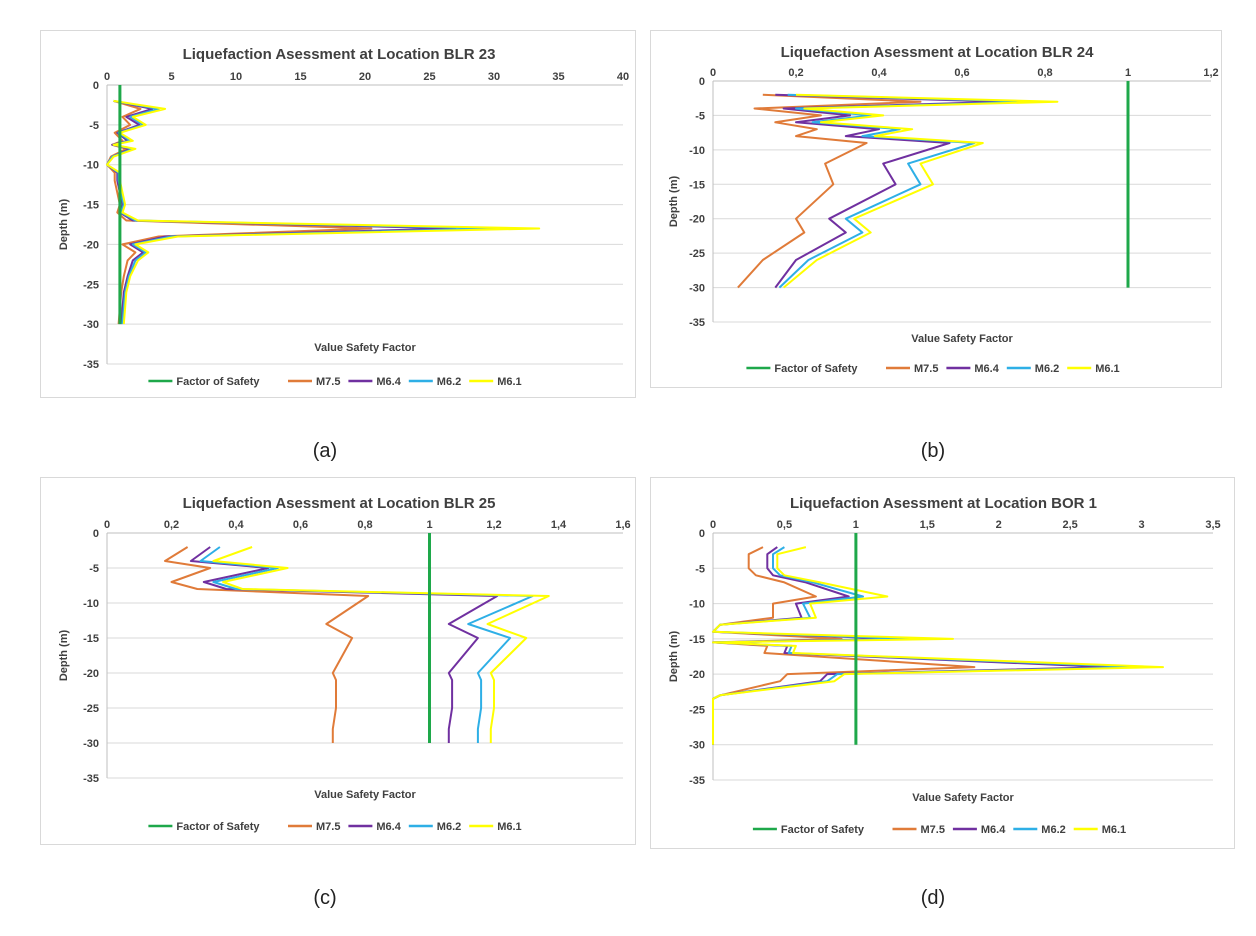 The height and width of the screenshot is (936, 1256). I want to click on caption-a: (a), so click(325, 451).